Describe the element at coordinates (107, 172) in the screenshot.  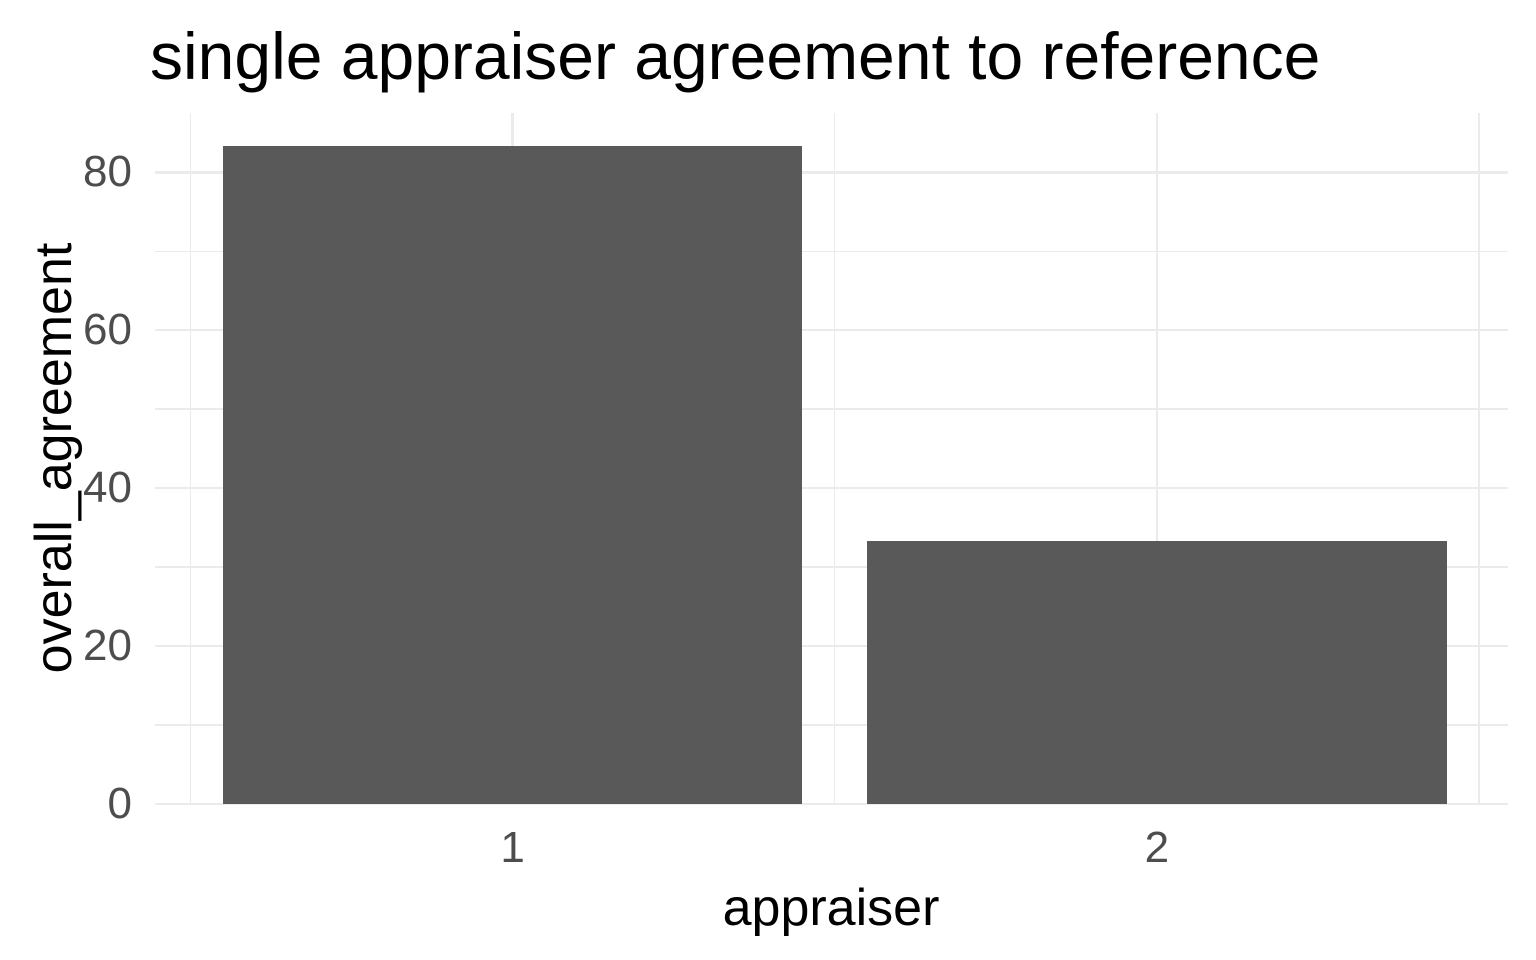
I see `y-tick-label: 80` at that location.